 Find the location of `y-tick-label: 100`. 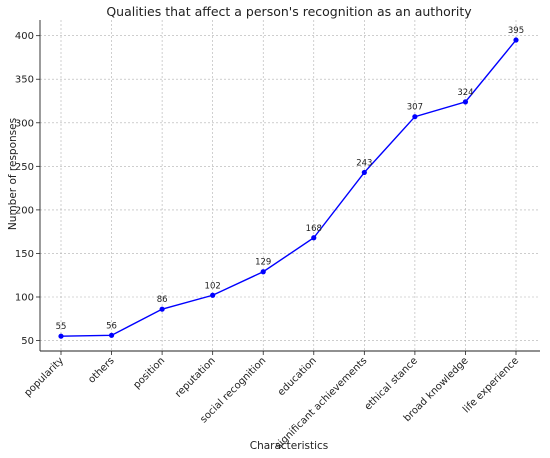

y-tick-label: 100 is located at coordinates (24, 297).